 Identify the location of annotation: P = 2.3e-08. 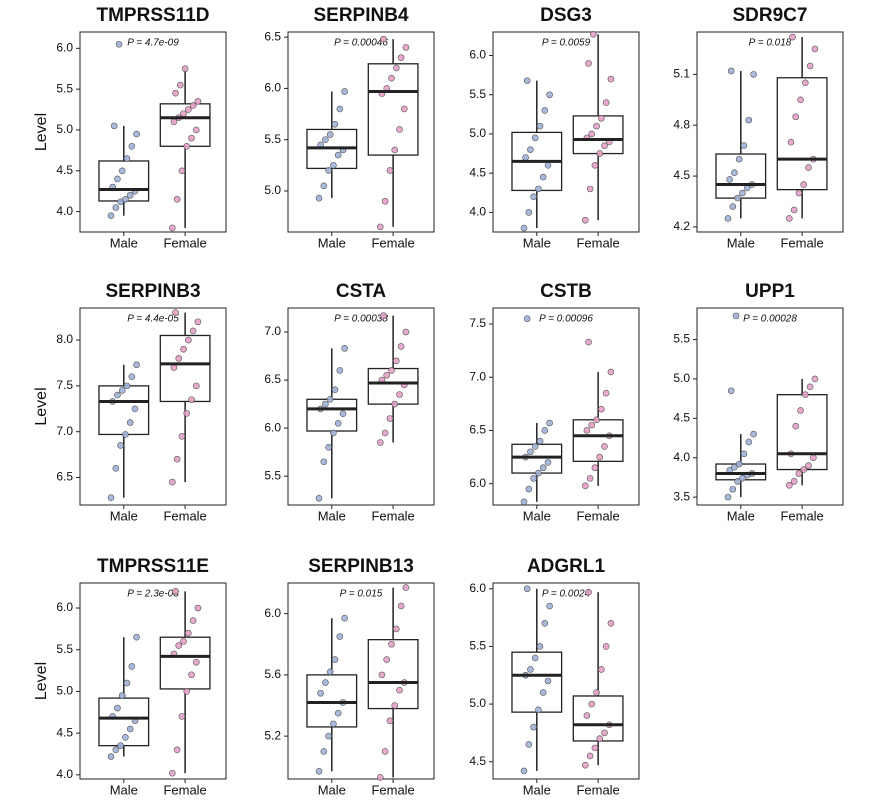
(153, 594).